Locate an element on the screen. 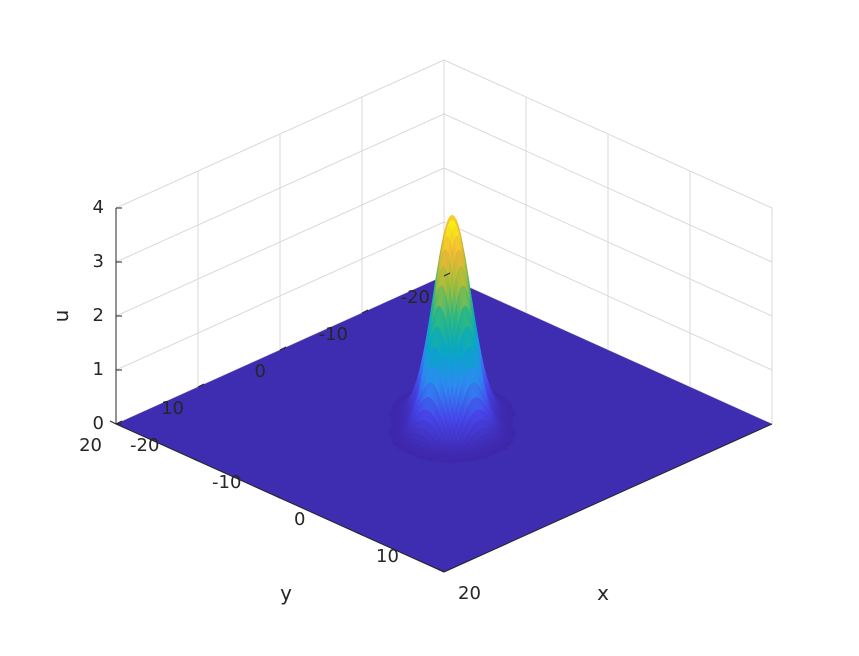  y-tick-label: -20 is located at coordinates (415, 297).